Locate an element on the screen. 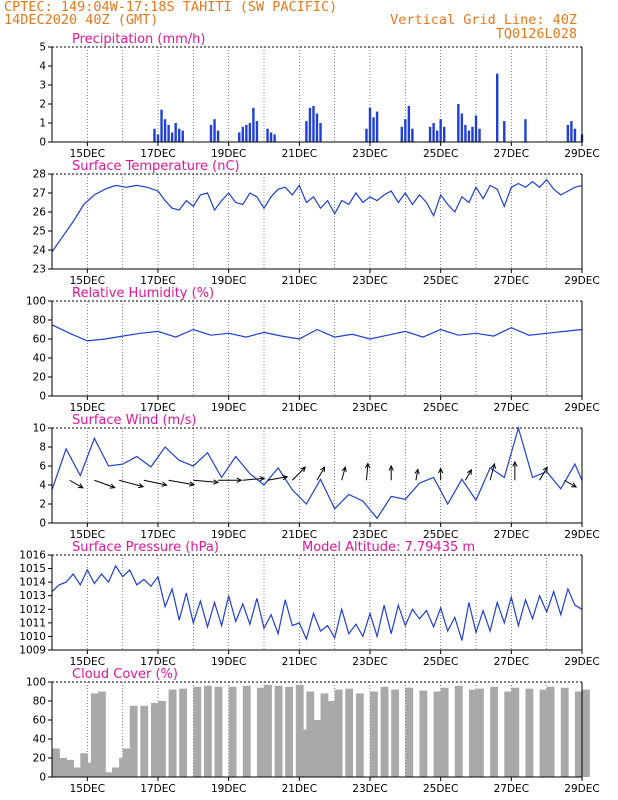  temperature-xtick-label: 23DEC is located at coordinates (369, 281).